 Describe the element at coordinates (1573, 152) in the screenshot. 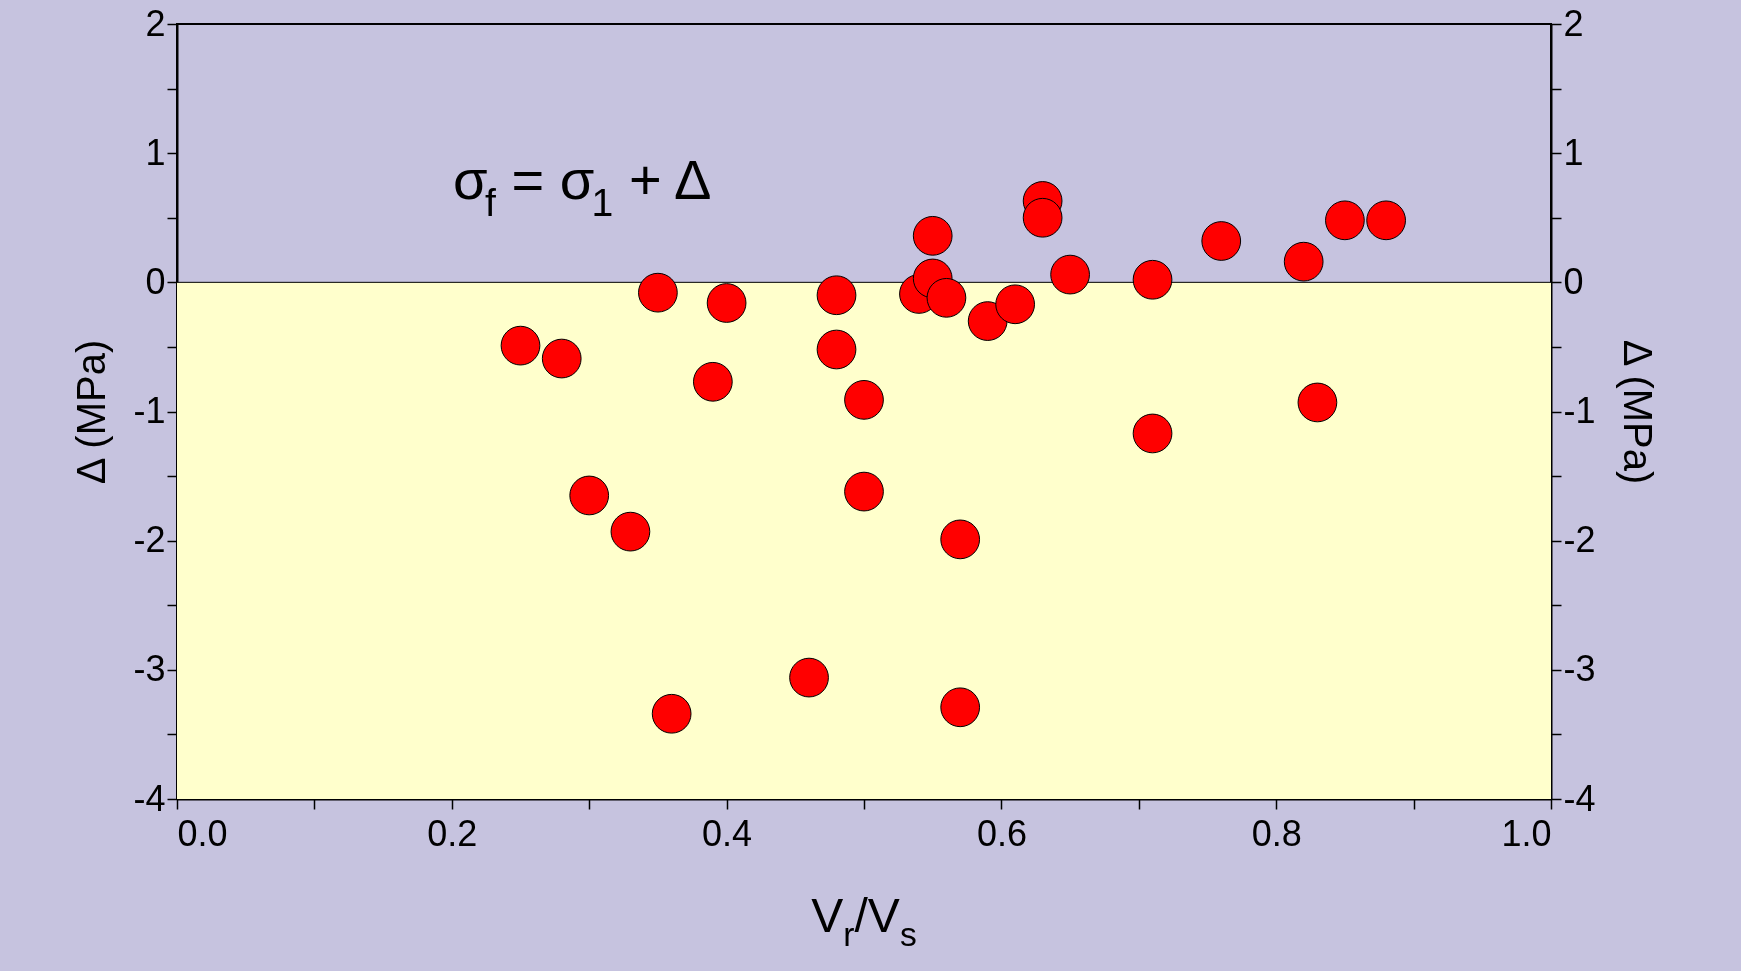

I see `y2-tick-label: 1` at that location.